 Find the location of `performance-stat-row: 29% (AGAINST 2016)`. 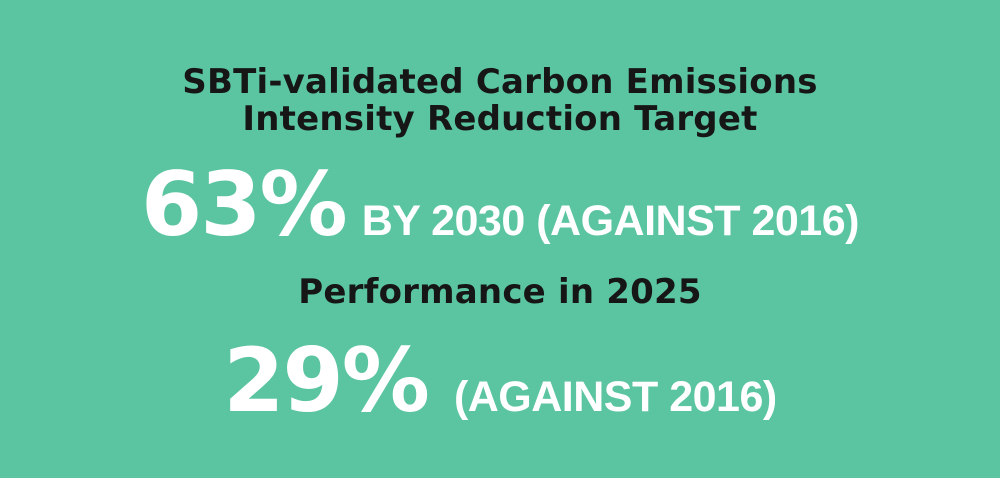

performance-stat-row: 29% (AGAINST 2016) is located at coordinates (500, 380).